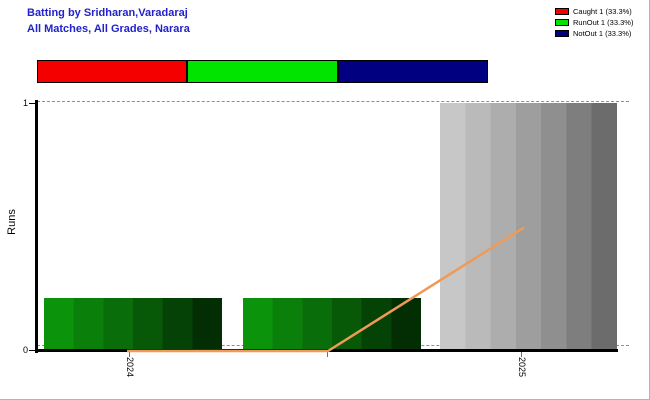 The width and height of the screenshot is (650, 400). I want to click on legend-label: NotOut 1 (33.3%), so click(602, 33).